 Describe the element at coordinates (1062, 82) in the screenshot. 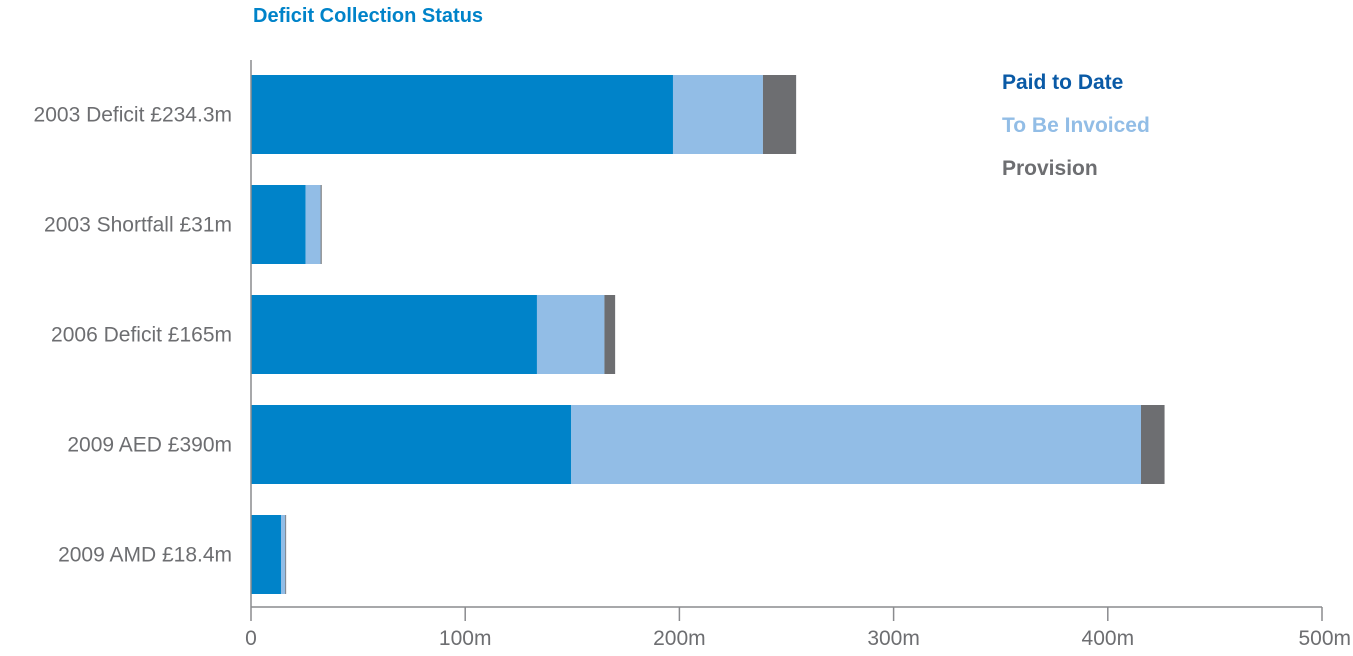

I see `legend-item-paid-to-date: Paid to Date` at that location.